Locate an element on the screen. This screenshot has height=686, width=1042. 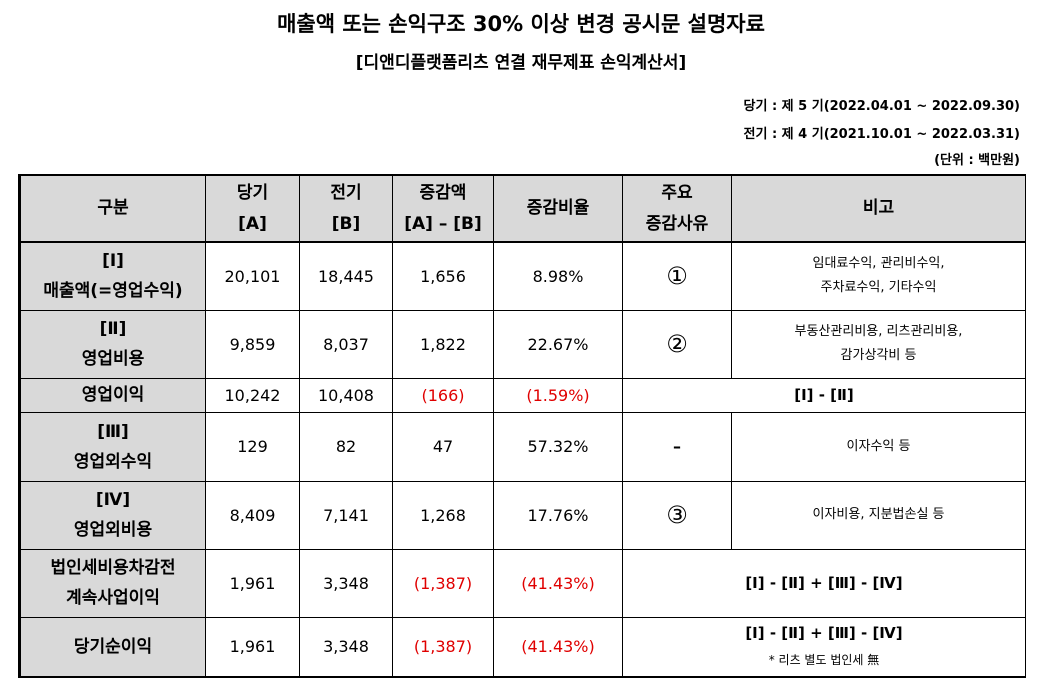
row-label: 당기순이익 is located at coordinates (112, 647).